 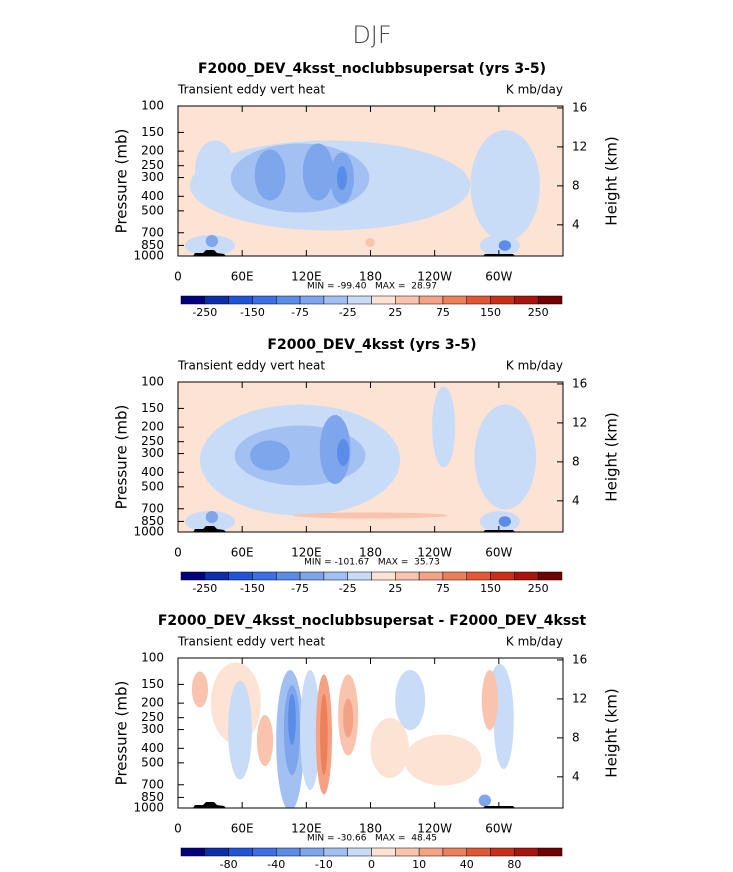 I want to click on colorbar-label: -75, so click(x=300, y=588).